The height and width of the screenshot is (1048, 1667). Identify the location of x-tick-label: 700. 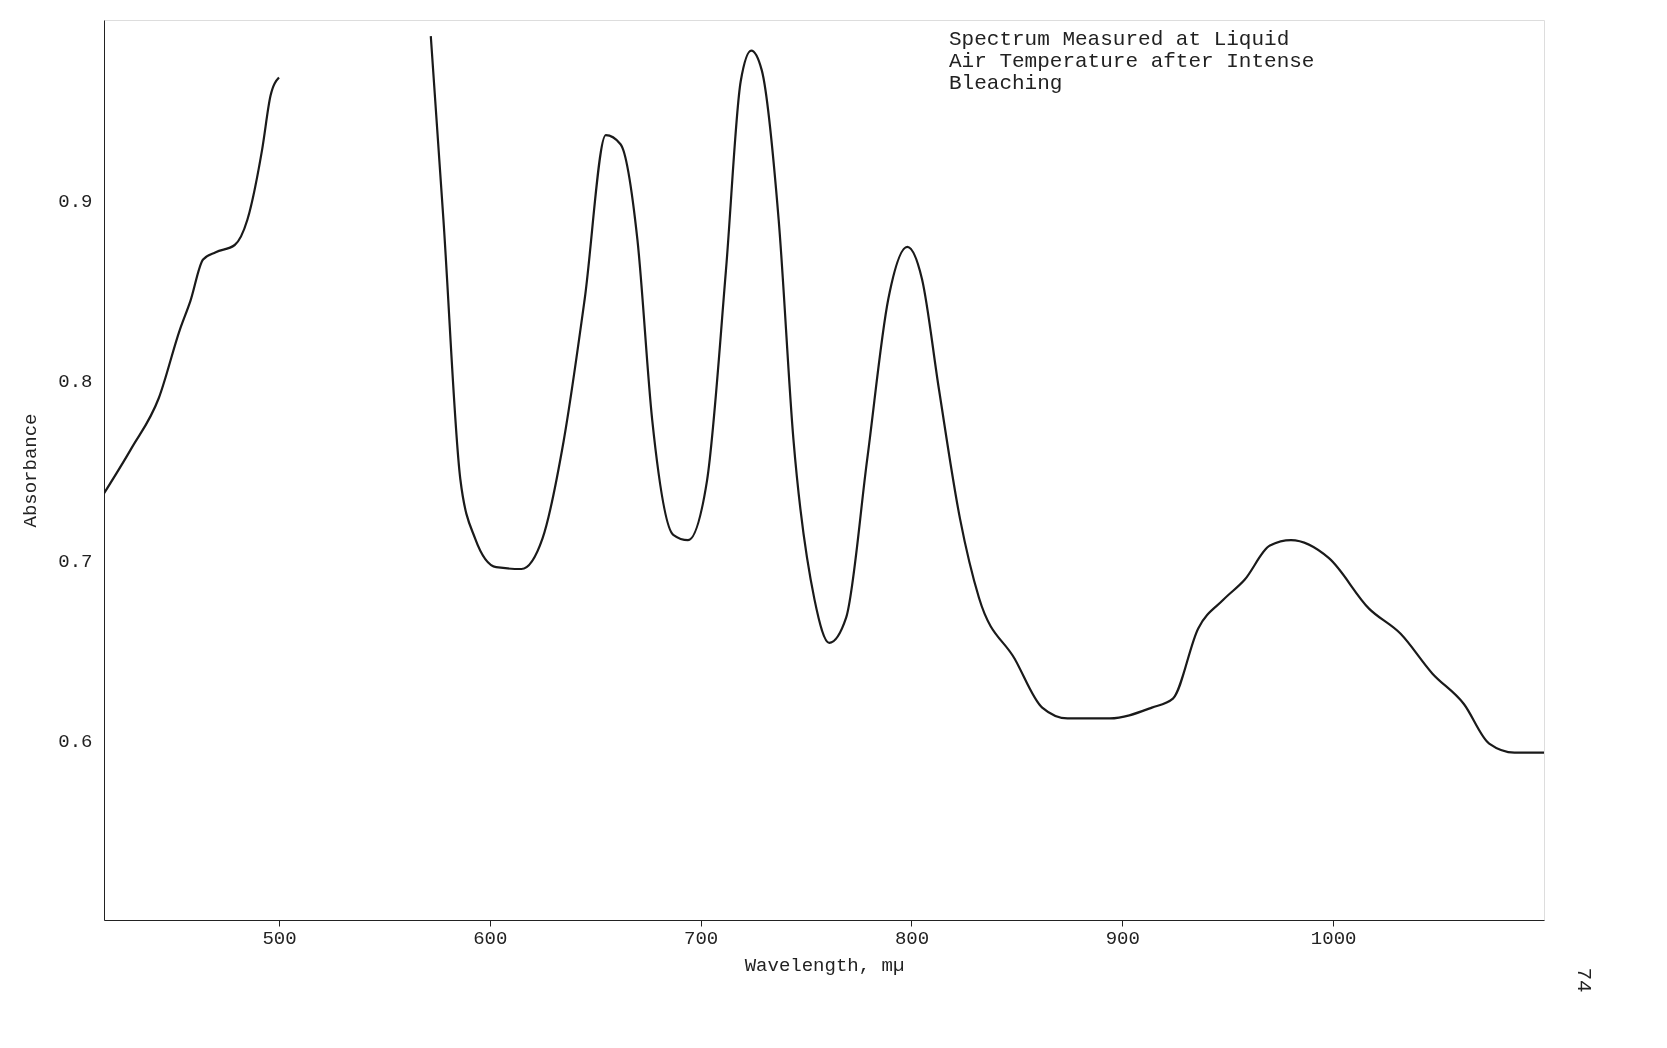
(701, 938).